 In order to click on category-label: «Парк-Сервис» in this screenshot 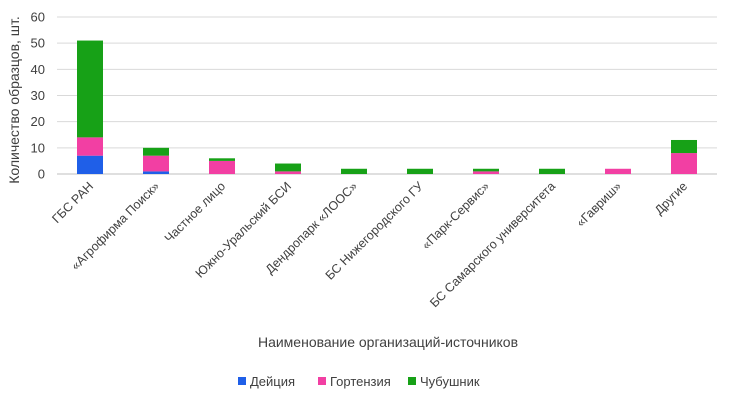, I will do `click(455, 215)`.